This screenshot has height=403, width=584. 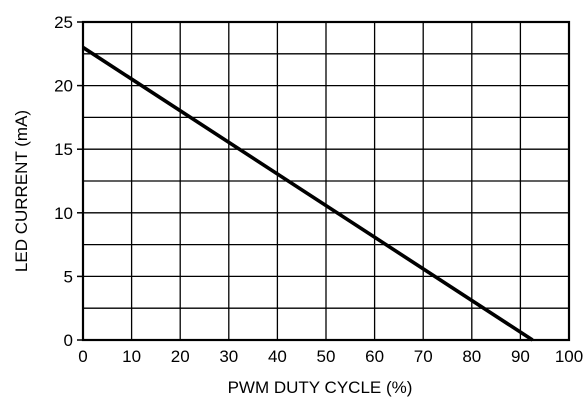 What do you see at coordinates (471, 356) in the screenshot?
I see `x-tick-label: 80` at bounding box center [471, 356].